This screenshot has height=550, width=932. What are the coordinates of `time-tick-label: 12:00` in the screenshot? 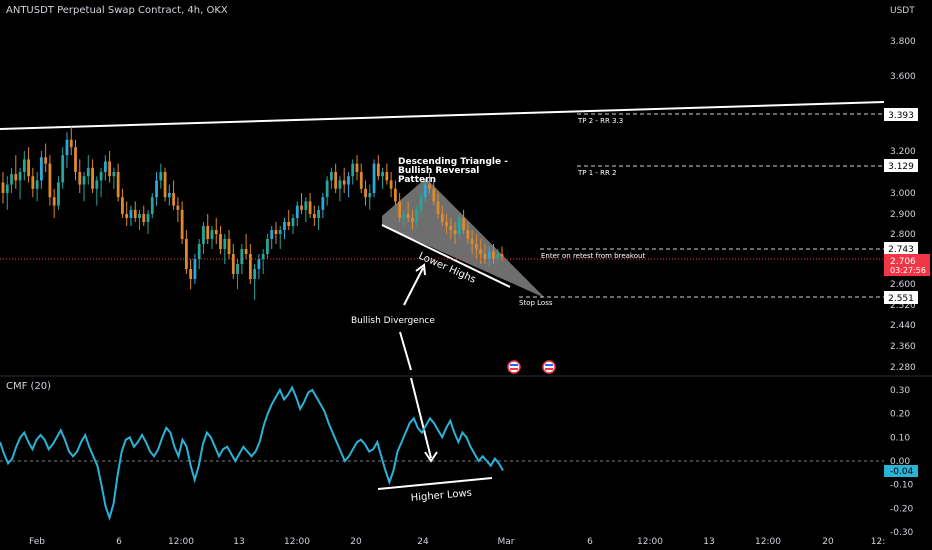 It's located at (181, 542).